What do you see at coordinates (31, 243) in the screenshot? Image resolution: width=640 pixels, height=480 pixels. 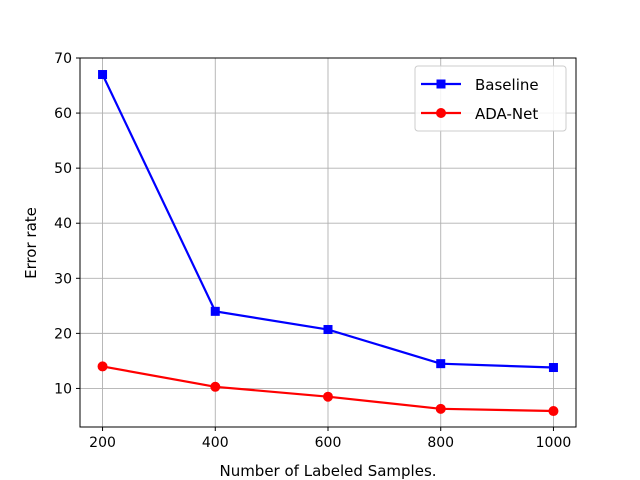 I see `y-axis-label: Error rate` at bounding box center [31, 243].